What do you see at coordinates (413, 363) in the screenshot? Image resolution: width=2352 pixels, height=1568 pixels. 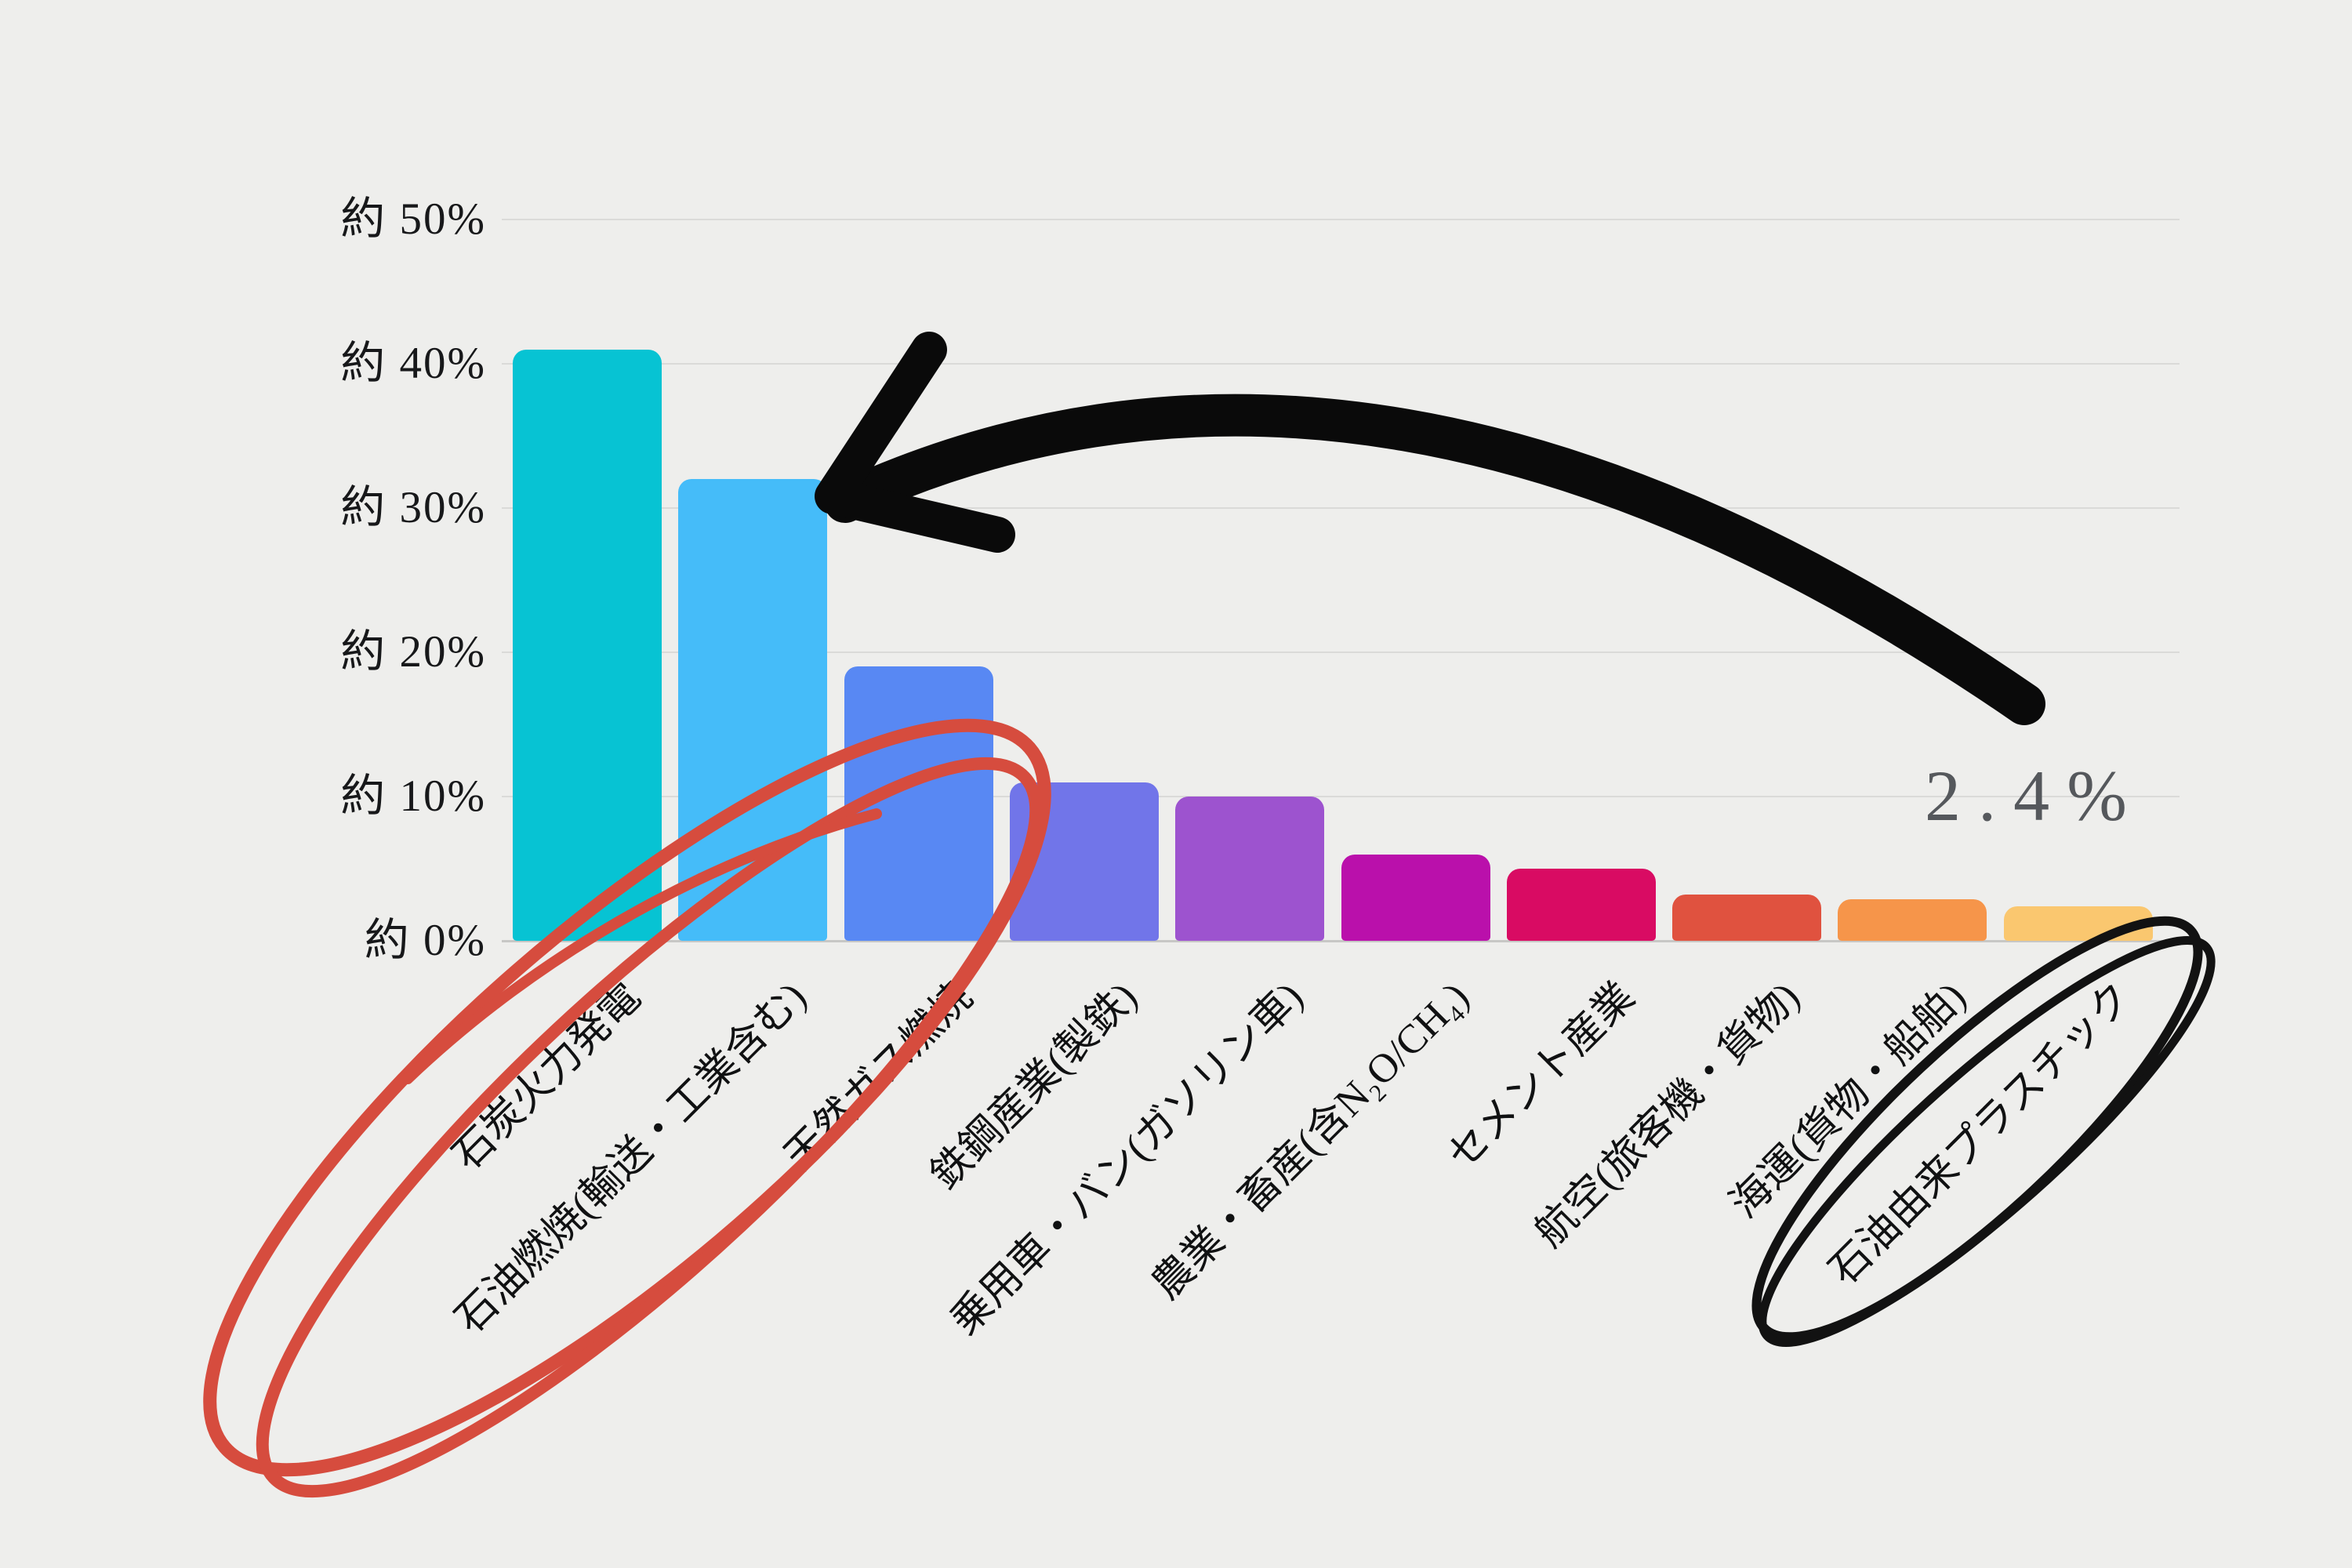 I see `y-axis-tick-label: 約 40%` at bounding box center [413, 363].